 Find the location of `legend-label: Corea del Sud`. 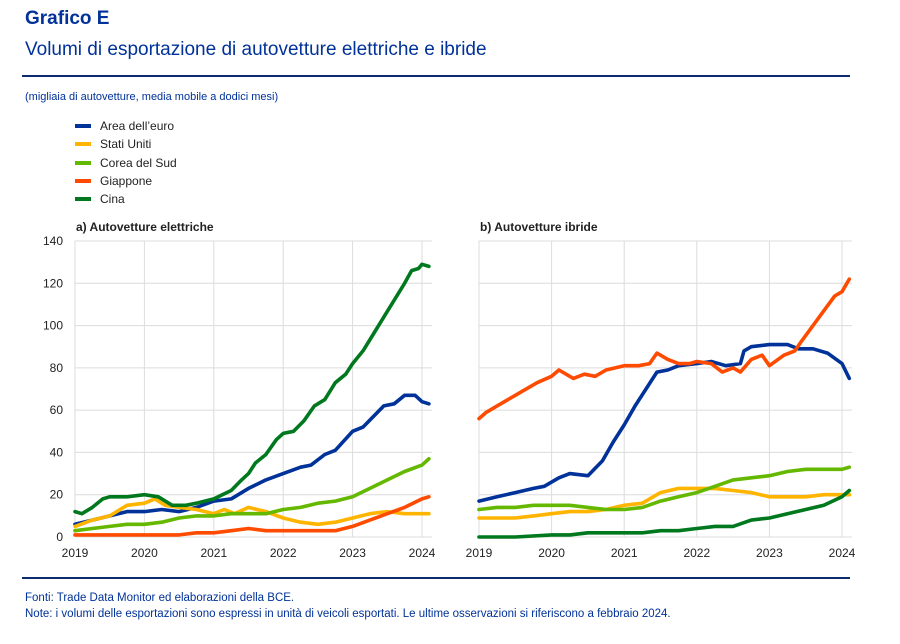

legend-label: Corea del Sud is located at coordinates (138, 162).